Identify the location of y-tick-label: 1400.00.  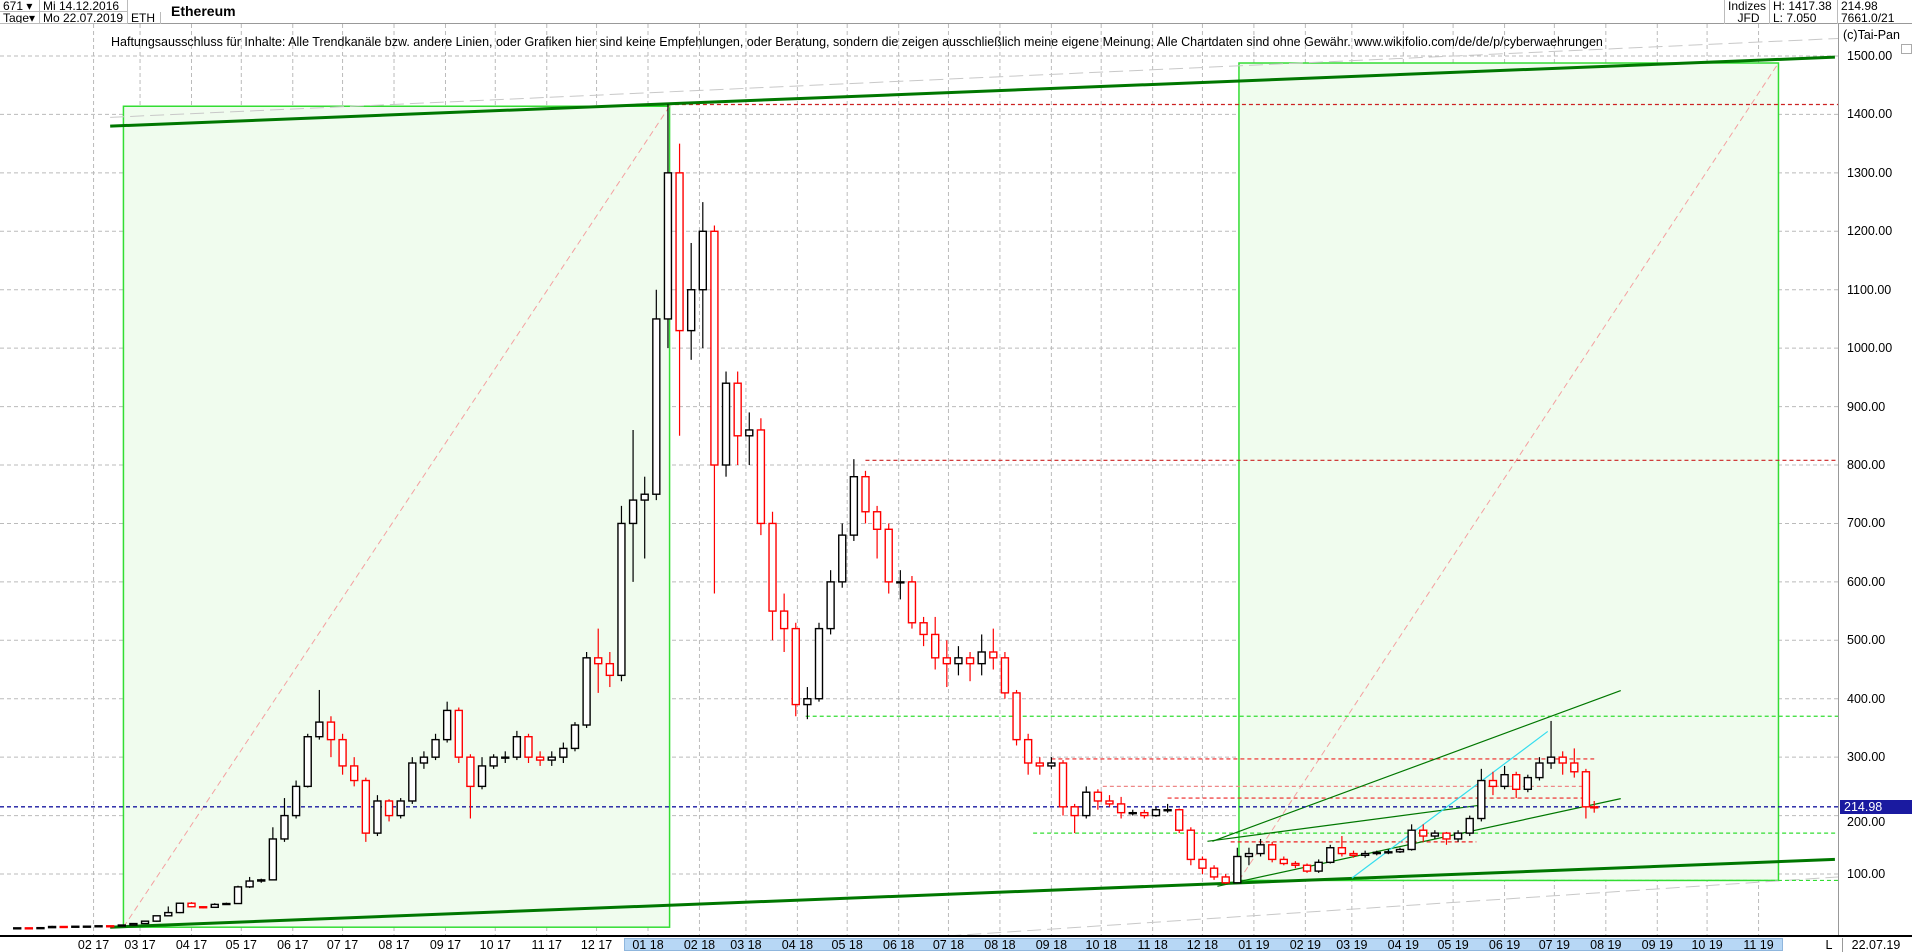
(1870, 114).